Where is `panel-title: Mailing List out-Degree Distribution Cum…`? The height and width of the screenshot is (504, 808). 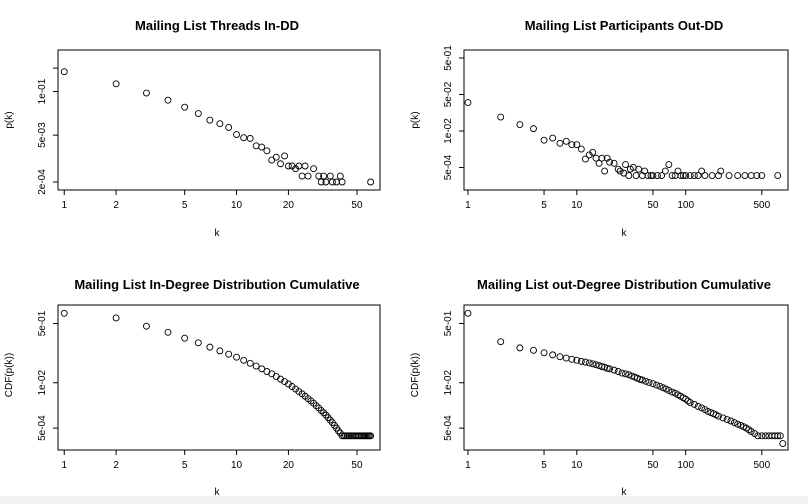
panel-title: Mailing List out-Degree Distribution Cum… is located at coordinates (624, 284).